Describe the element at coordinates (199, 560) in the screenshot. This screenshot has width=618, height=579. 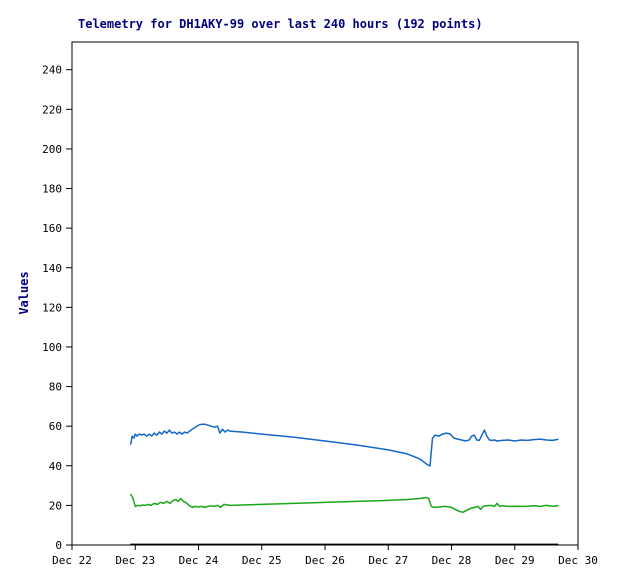
I see `x-tick-label: Dec 24` at that location.